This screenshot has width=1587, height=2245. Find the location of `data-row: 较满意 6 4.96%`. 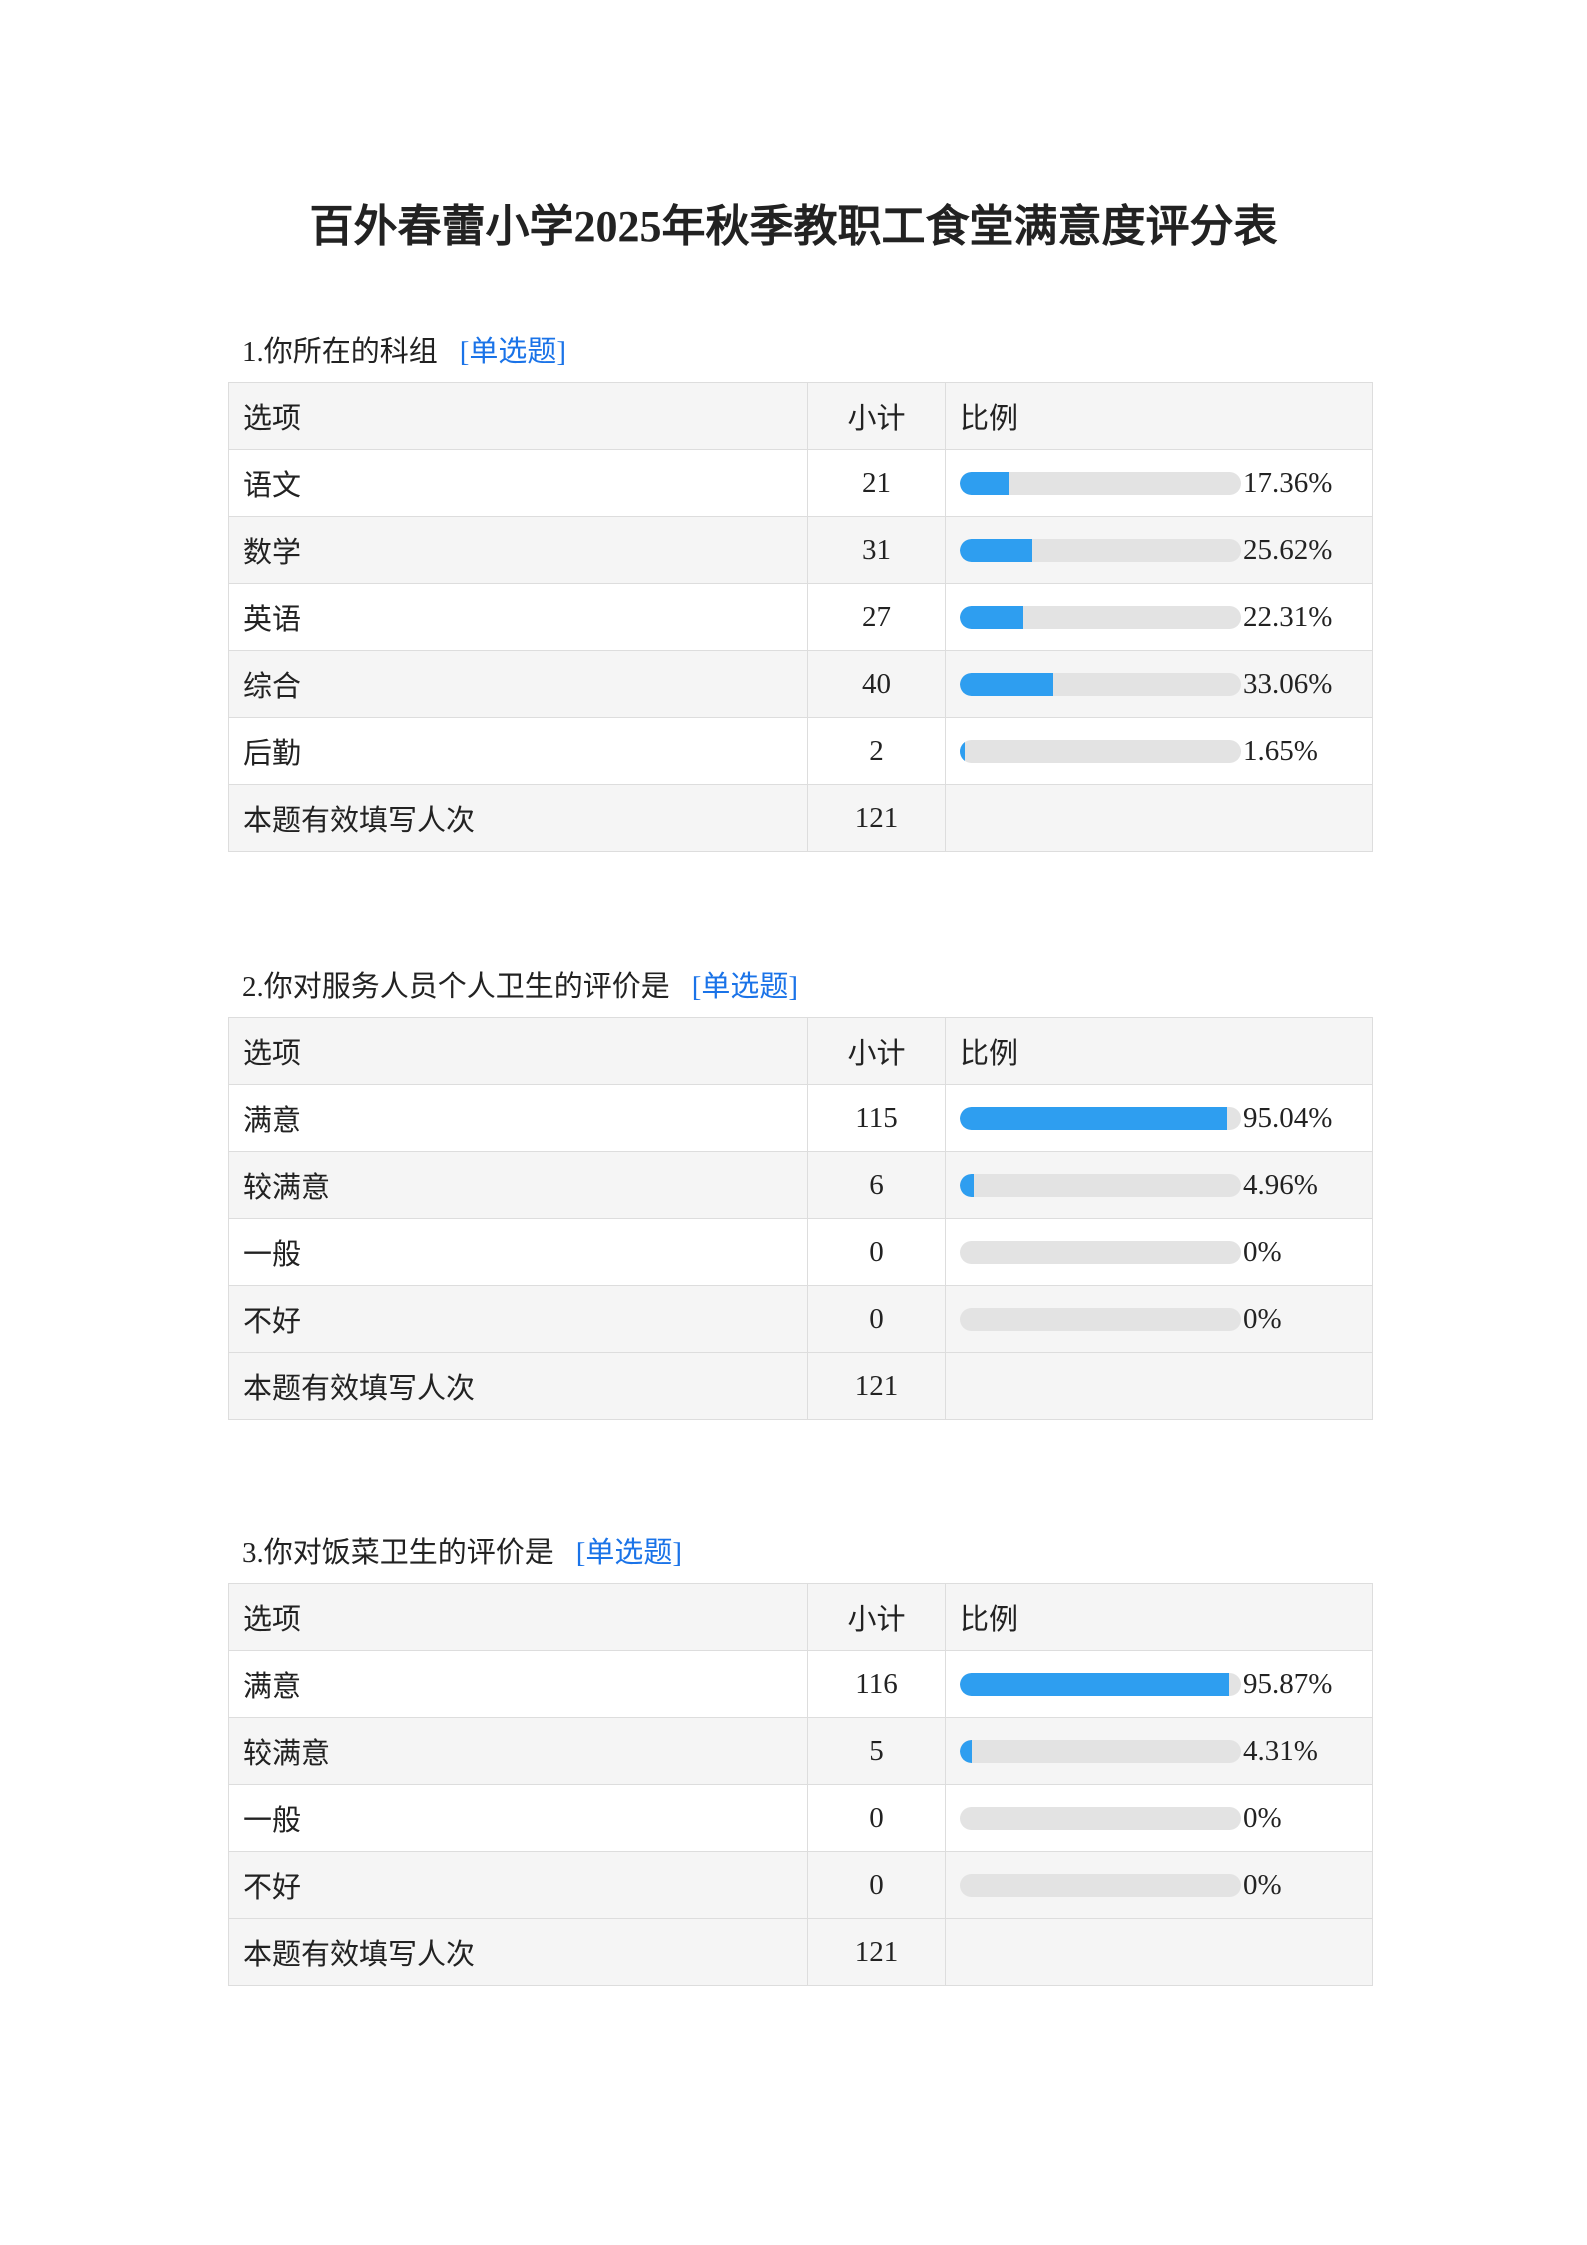

data-row: 较满意 6 4.96% is located at coordinates (800, 1185).